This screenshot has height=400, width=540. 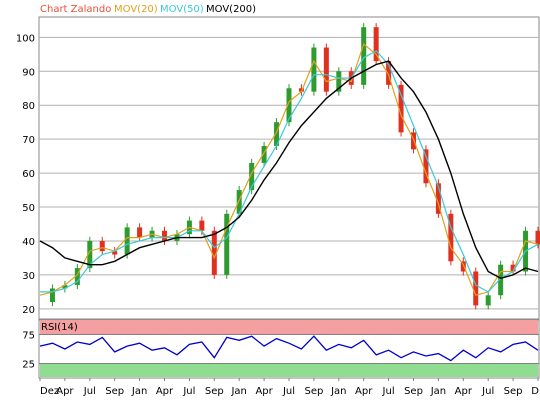 I want to click on rsi-line, so click(x=289, y=348).